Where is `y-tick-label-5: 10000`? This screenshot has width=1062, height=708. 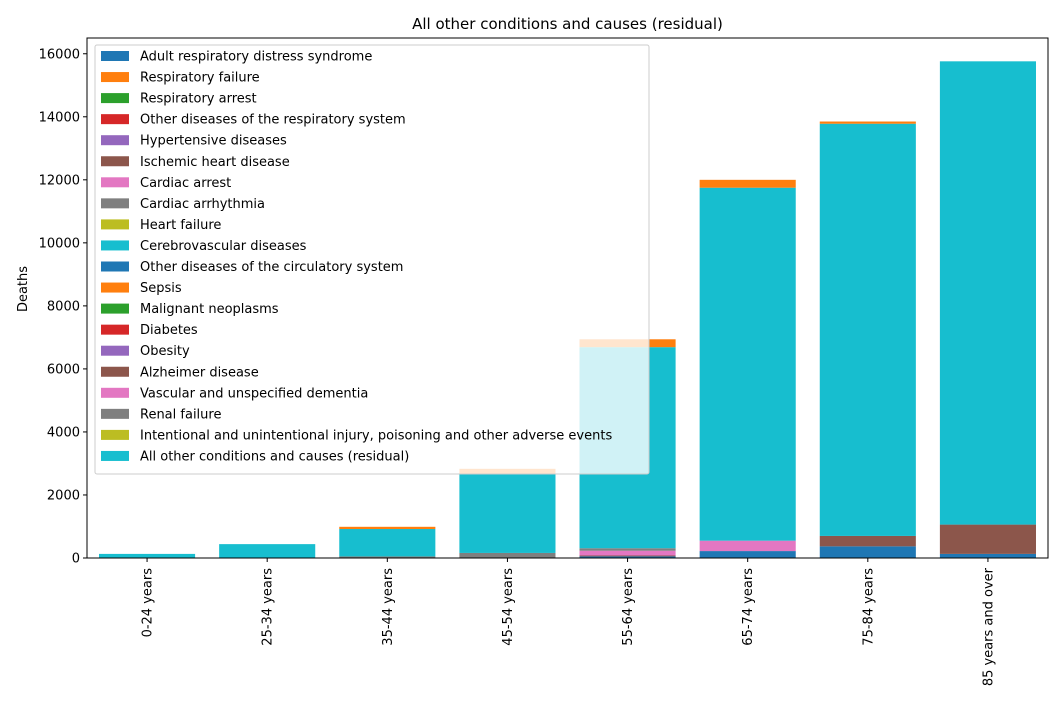 y-tick-label-5: 10000 is located at coordinates (59, 243).